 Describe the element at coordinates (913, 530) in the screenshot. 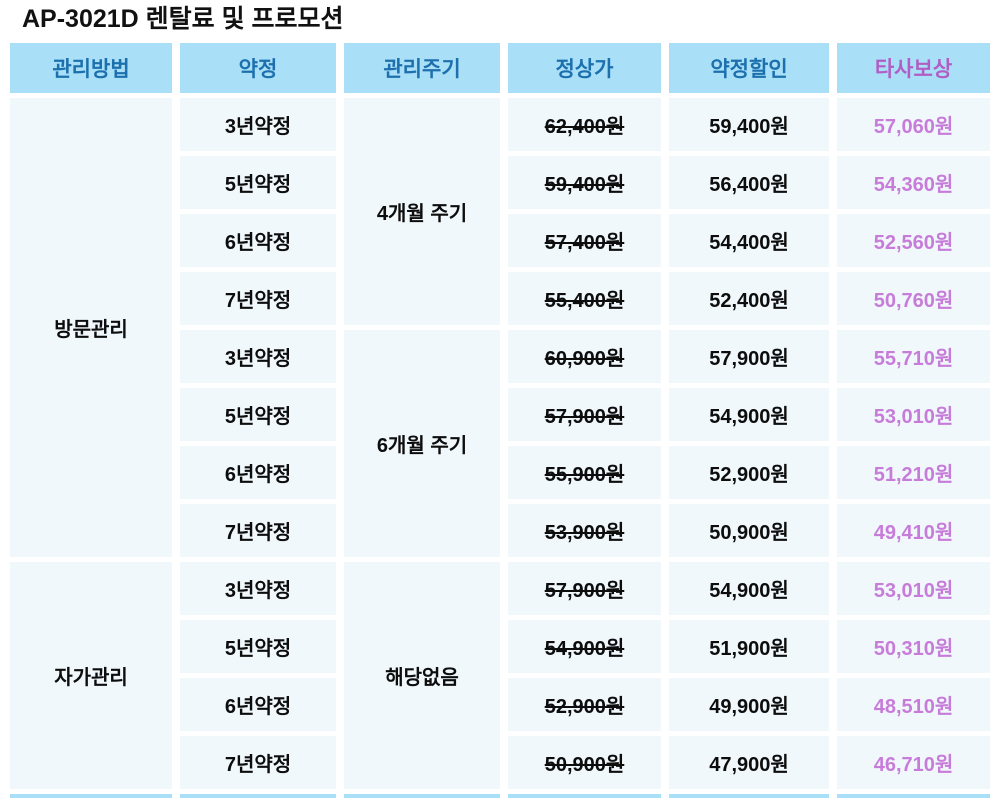

I see `compensation-price-cell: 49,410원` at that location.